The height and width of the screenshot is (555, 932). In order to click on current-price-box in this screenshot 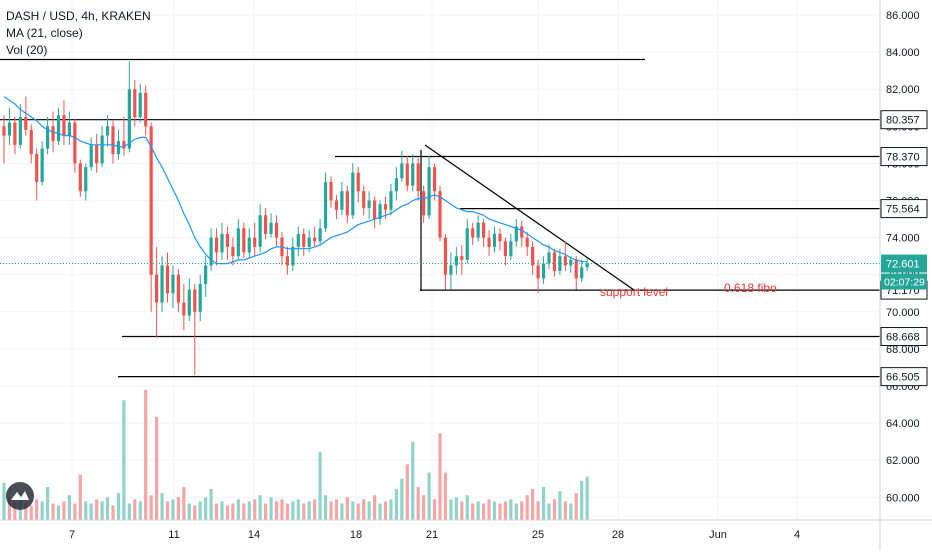, I will do `click(904, 263)`.